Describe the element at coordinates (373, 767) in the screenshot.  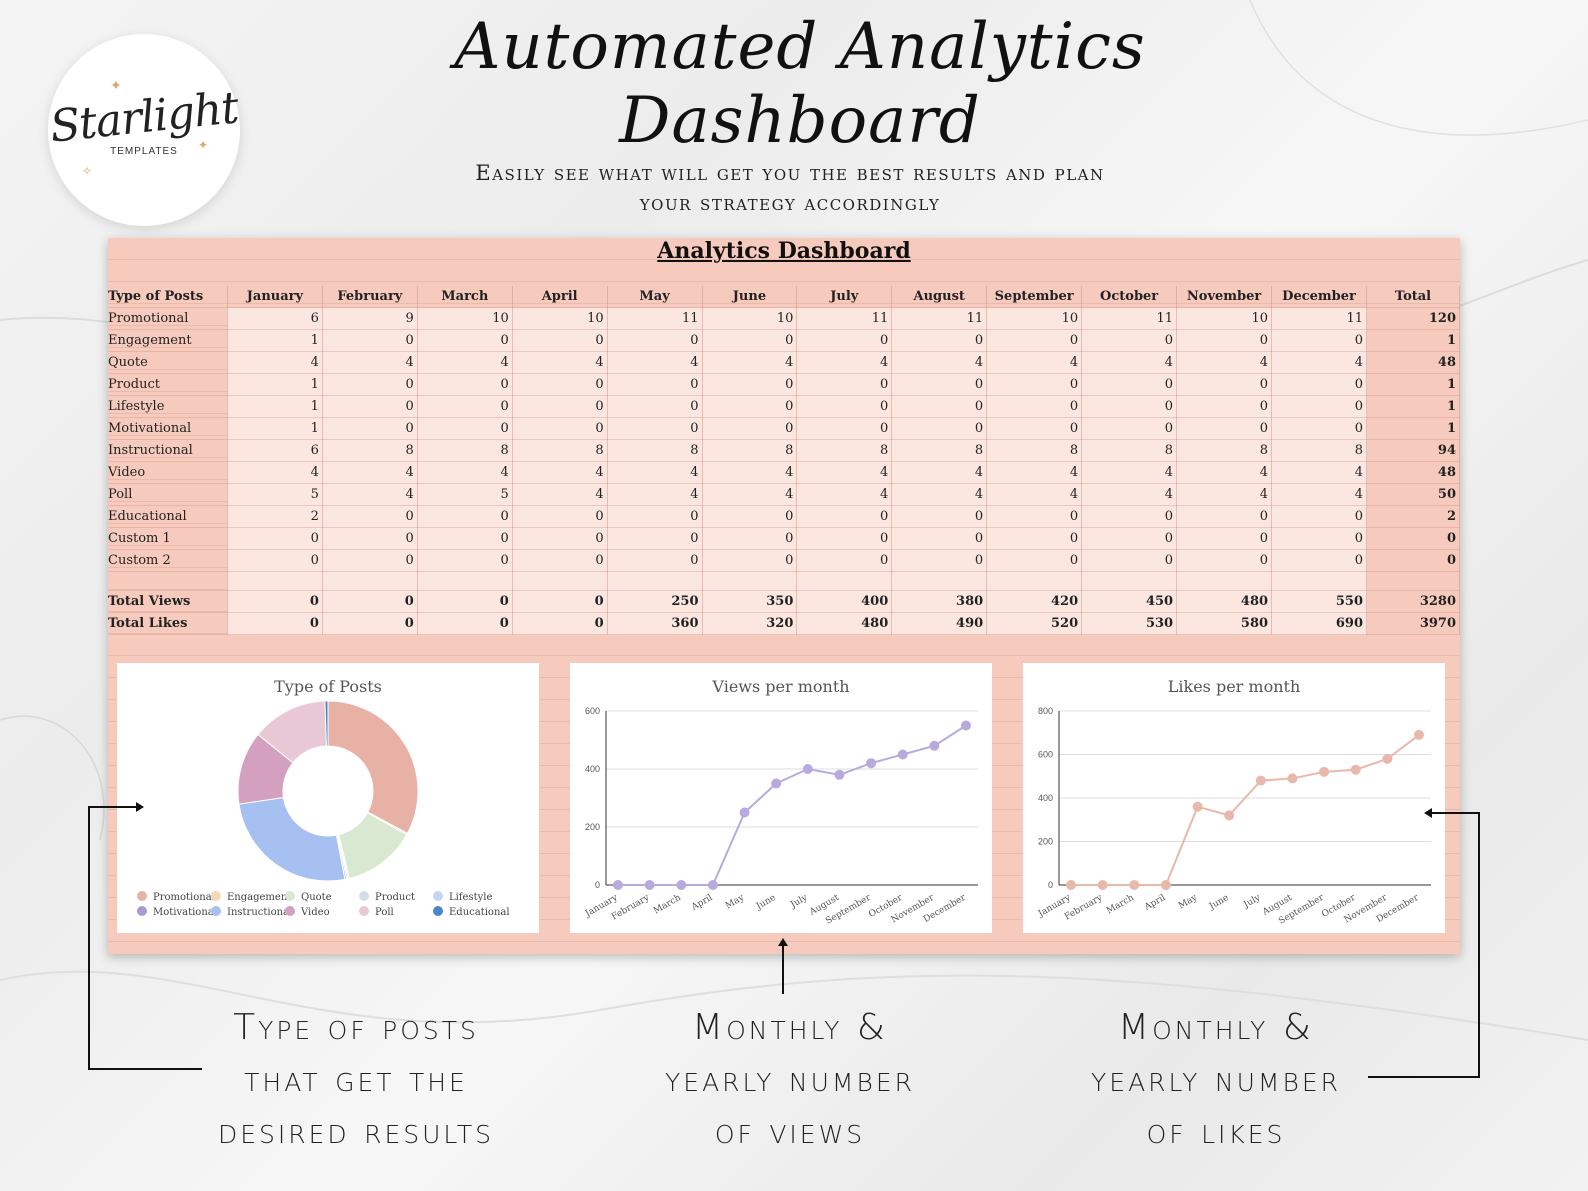
I see `pie-slice-promotional` at that location.